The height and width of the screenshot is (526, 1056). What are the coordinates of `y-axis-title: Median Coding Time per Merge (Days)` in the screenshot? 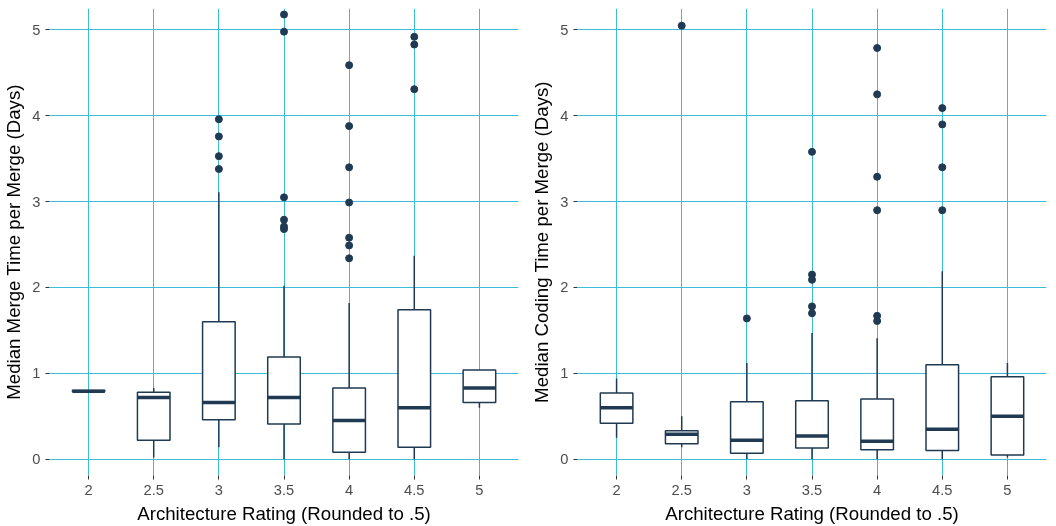 It's located at (542, 242).